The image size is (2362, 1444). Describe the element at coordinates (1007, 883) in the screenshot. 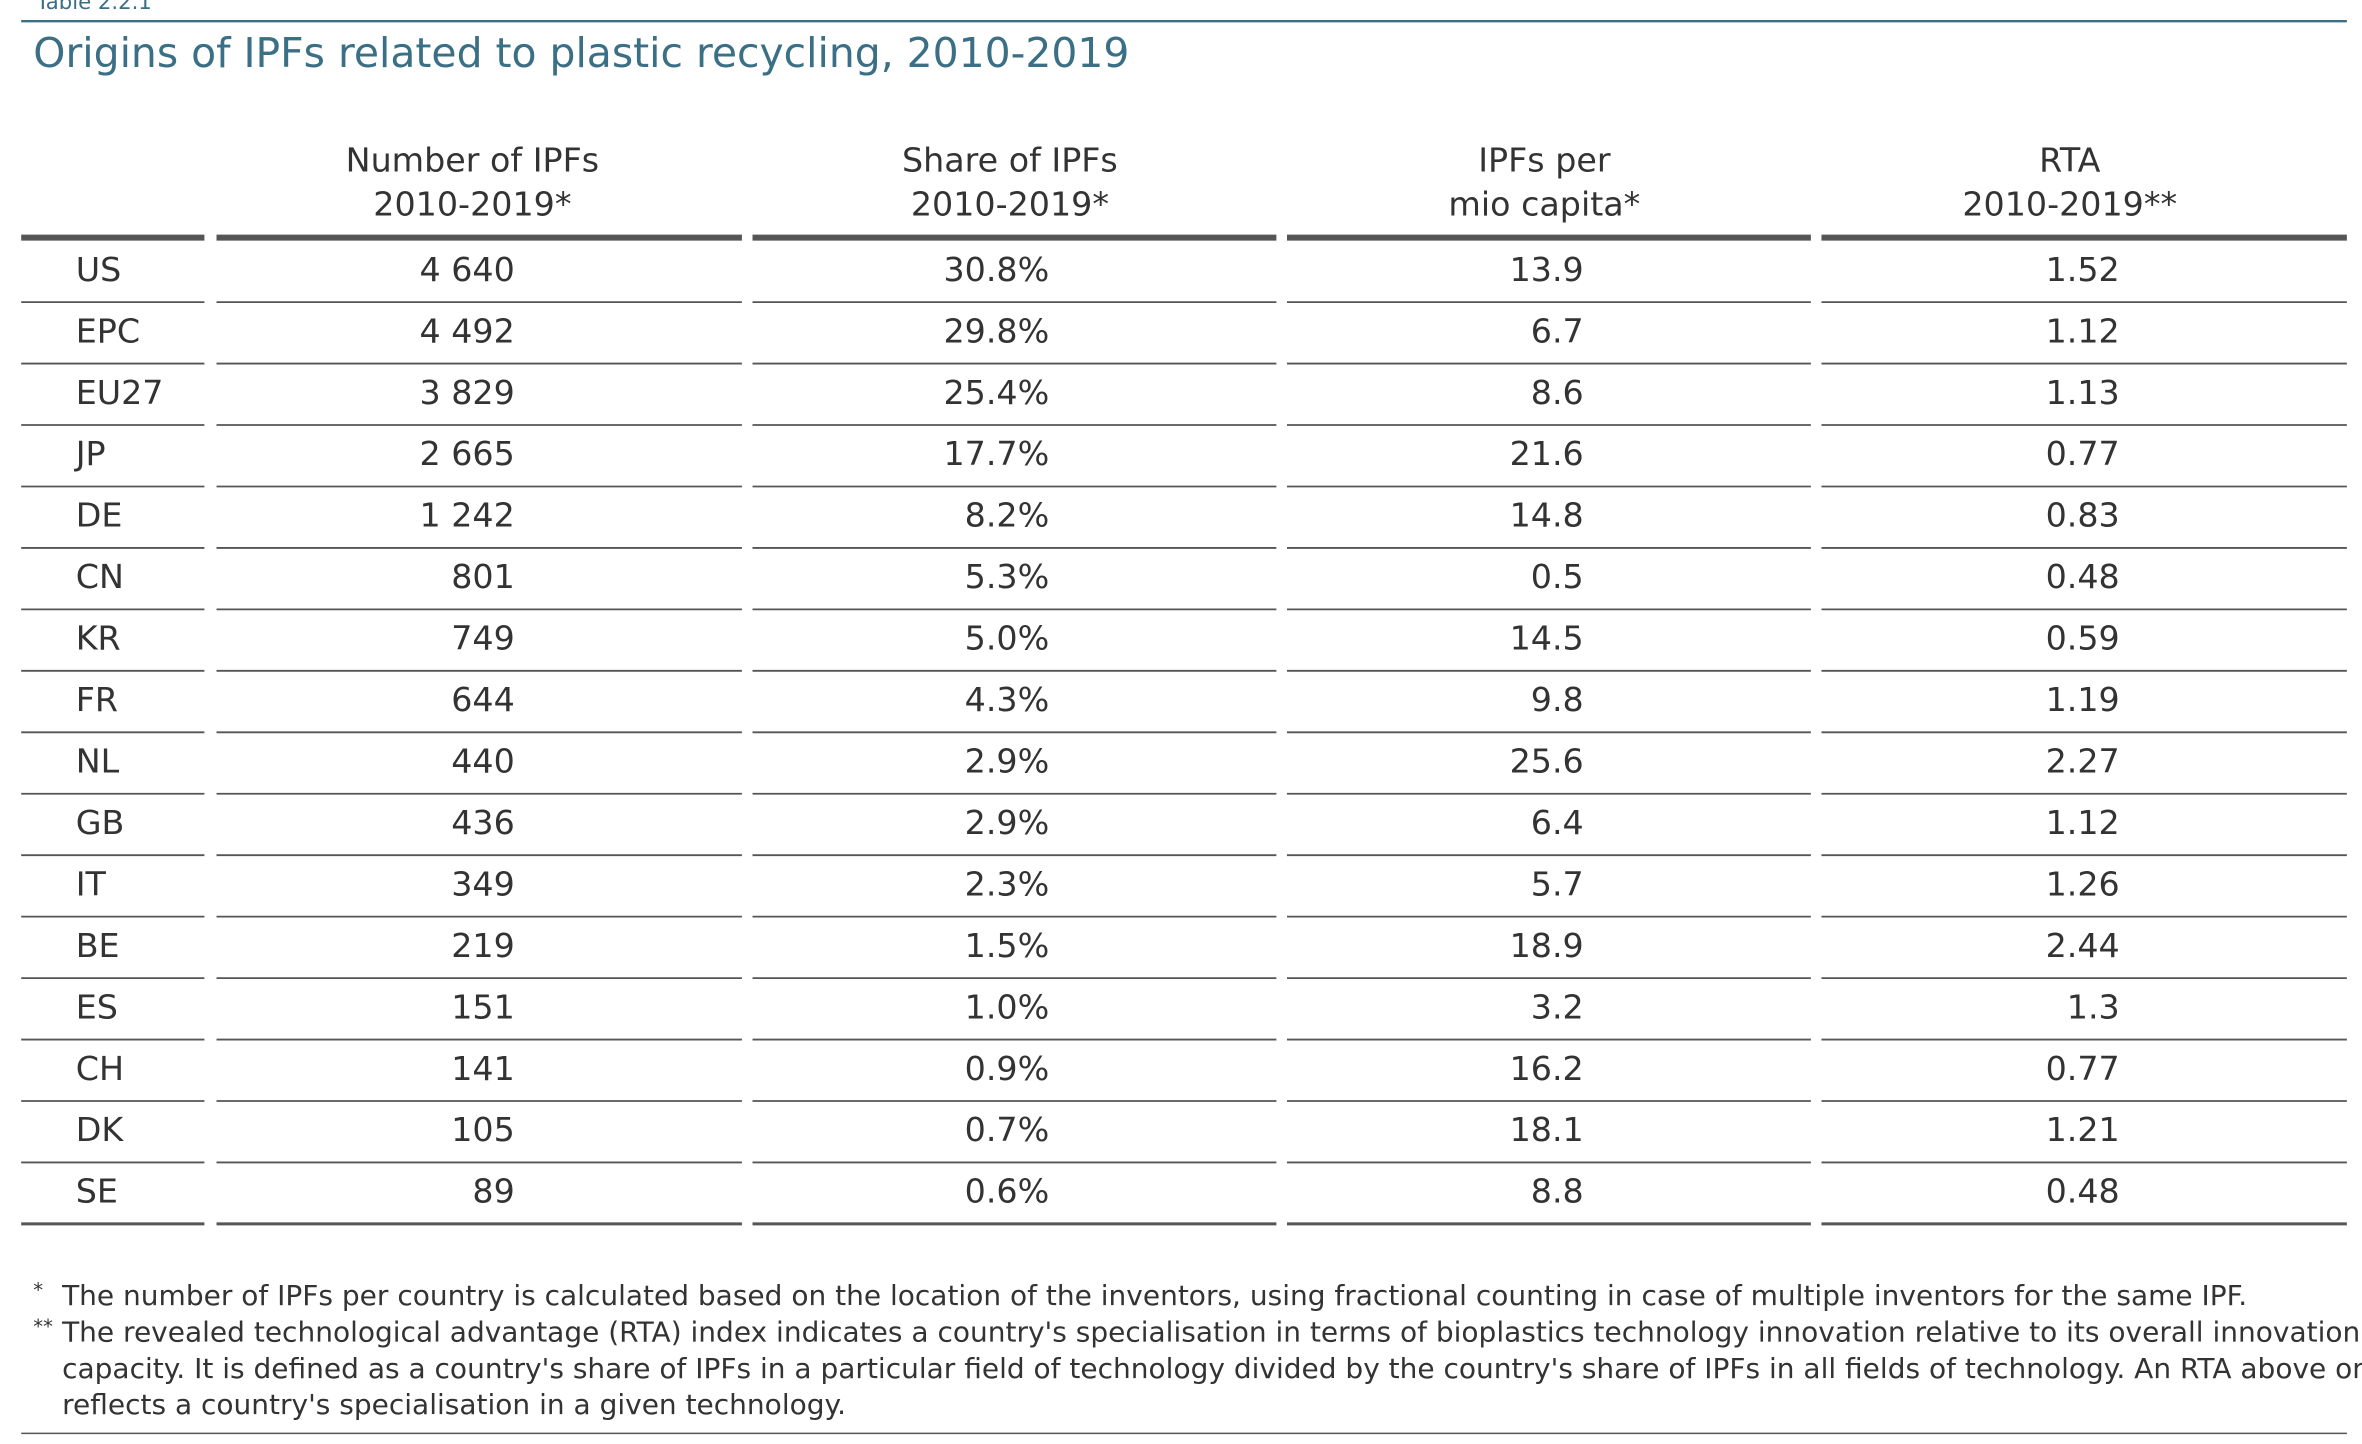

I see `cell: 2.3%` at that location.